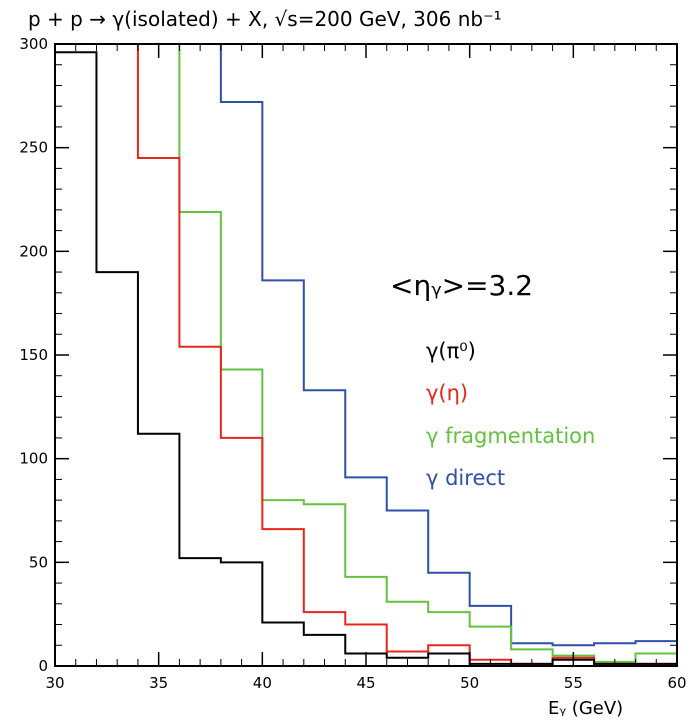 Image resolution: width=689 pixels, height=721 pixels. I want to click on x-tick-label: 45, so click(365, 683).